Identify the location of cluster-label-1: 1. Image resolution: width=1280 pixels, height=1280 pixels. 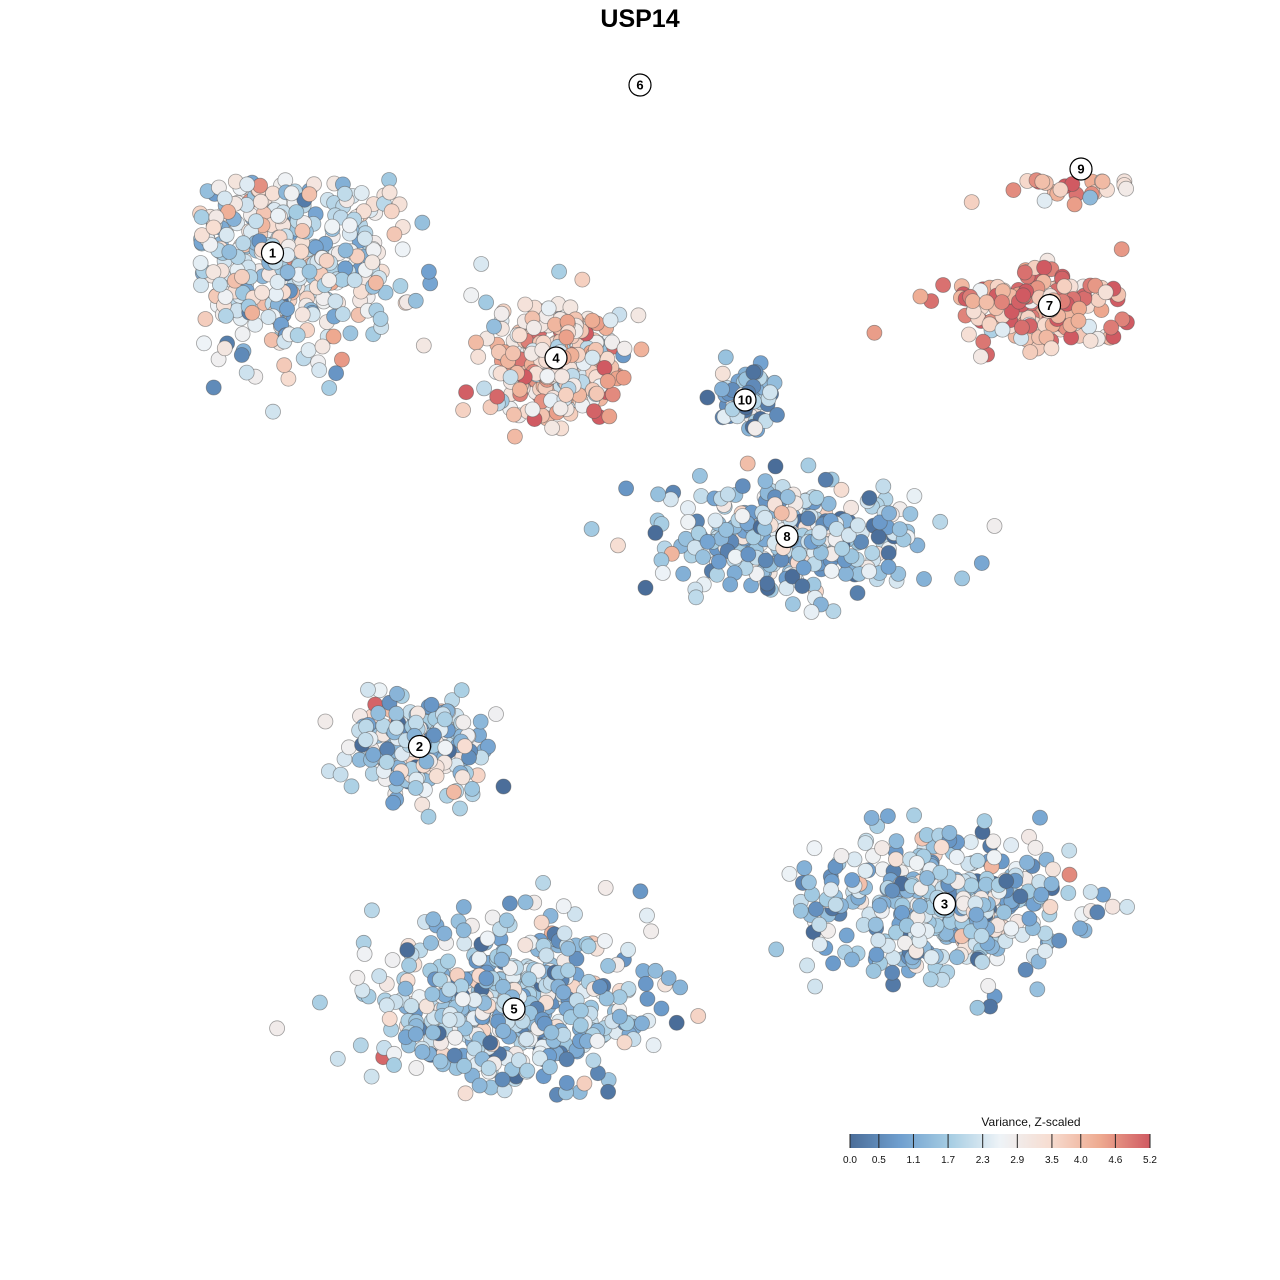
(272, 253).